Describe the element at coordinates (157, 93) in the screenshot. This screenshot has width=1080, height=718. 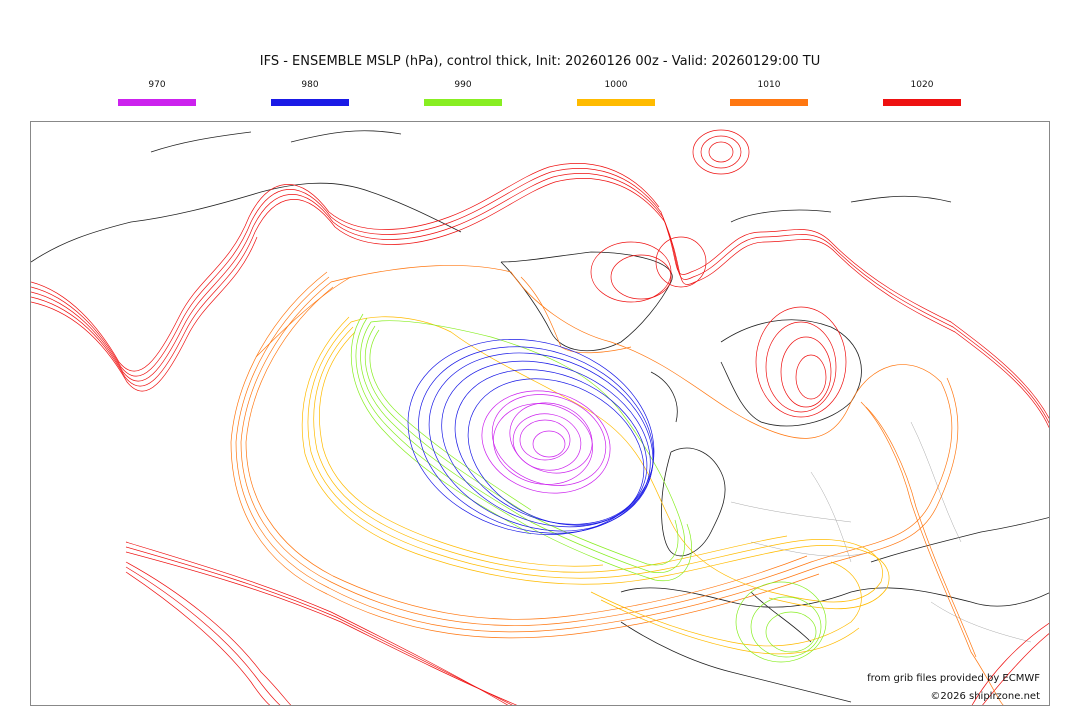
I see `legend-item-970: 970` at that location.